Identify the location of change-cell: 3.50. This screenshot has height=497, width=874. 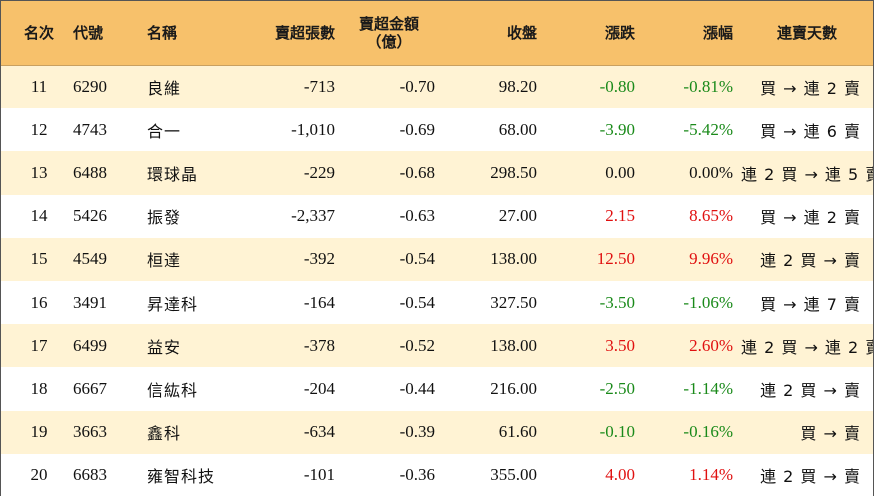
(620, 345).